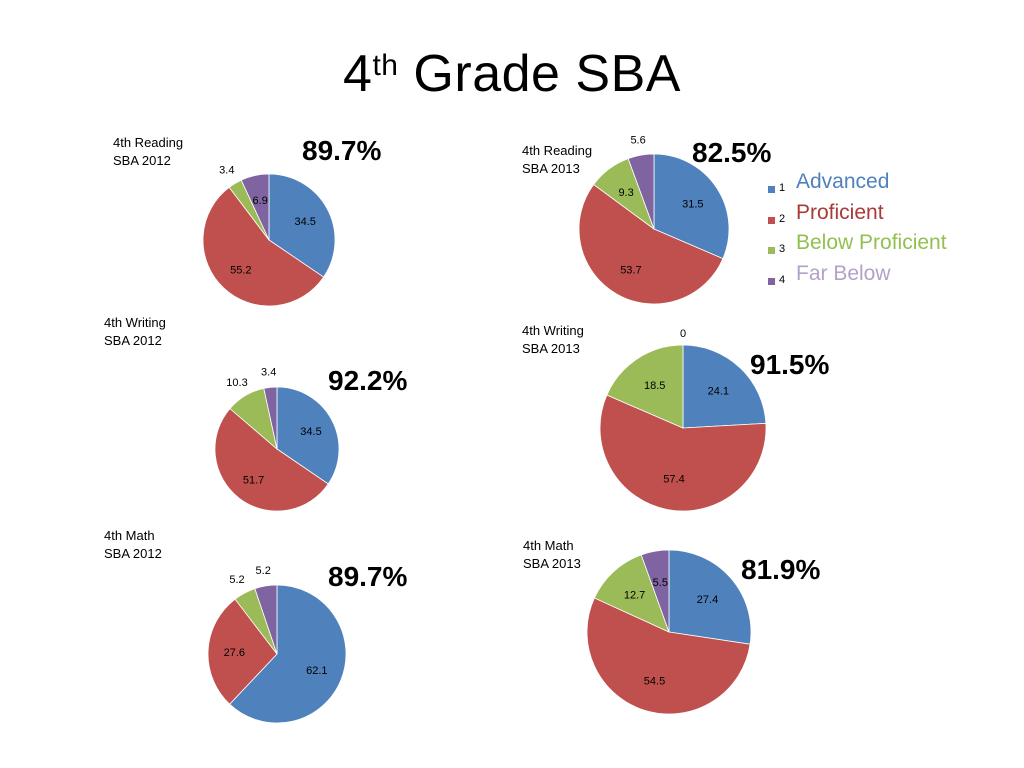  I want to click on pie-value-label: 0, so click(683, 334).